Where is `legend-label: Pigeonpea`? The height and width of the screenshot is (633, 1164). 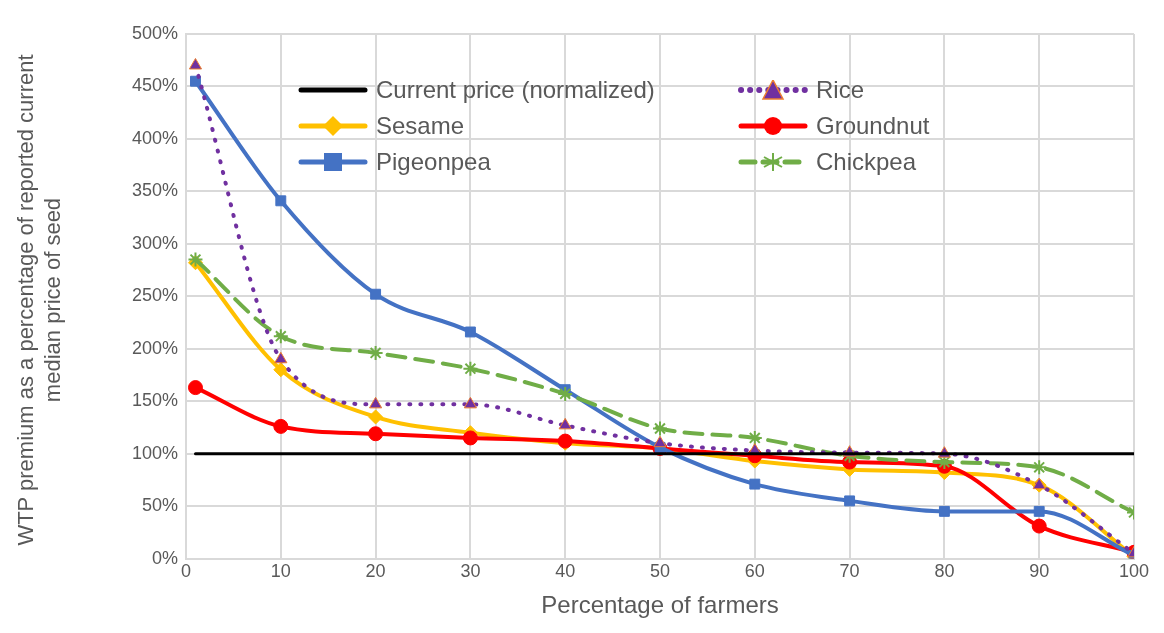
legend-label: Pigeonpea is located at coordinates (433, 162).